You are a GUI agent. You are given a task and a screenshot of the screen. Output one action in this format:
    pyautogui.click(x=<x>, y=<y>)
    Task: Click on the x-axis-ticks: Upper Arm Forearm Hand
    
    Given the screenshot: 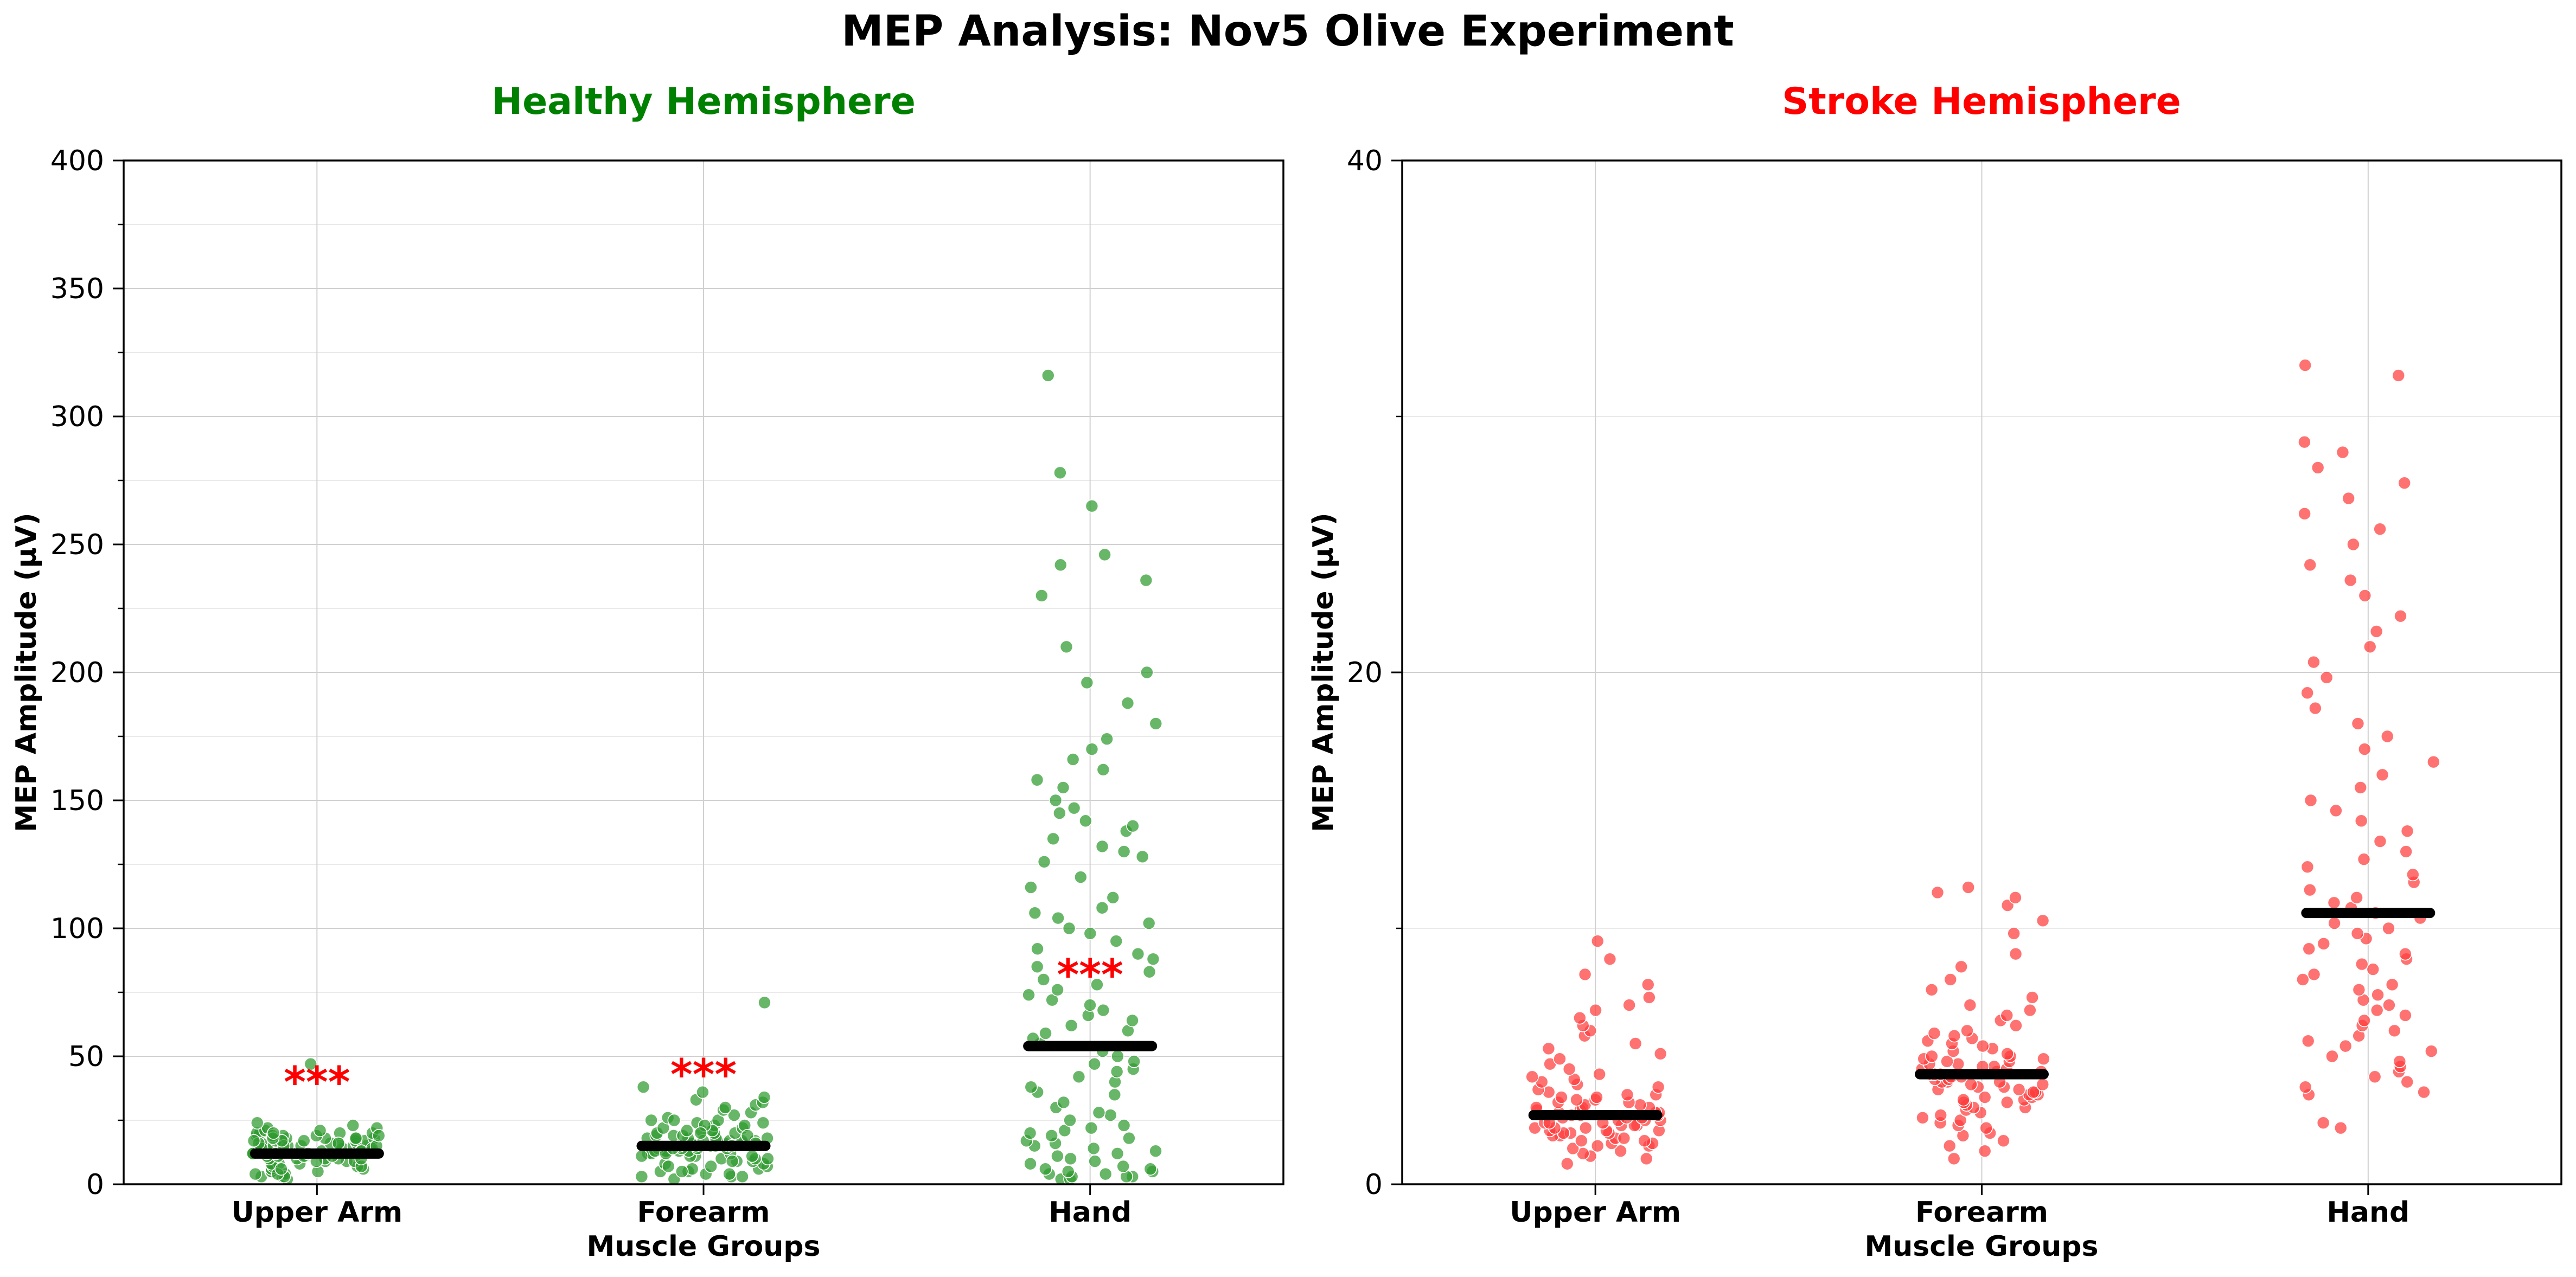 What is the action you would take?
    pyautogui.click(x=681, y=1206)
    